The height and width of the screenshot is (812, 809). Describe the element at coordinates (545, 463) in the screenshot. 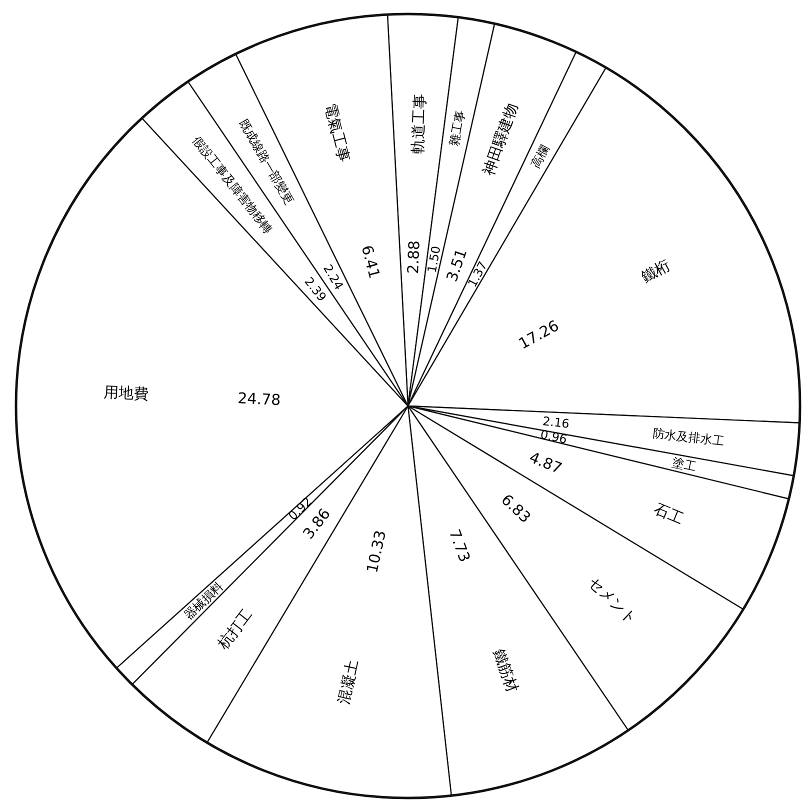

I see `data-label: 4.87` at that location.